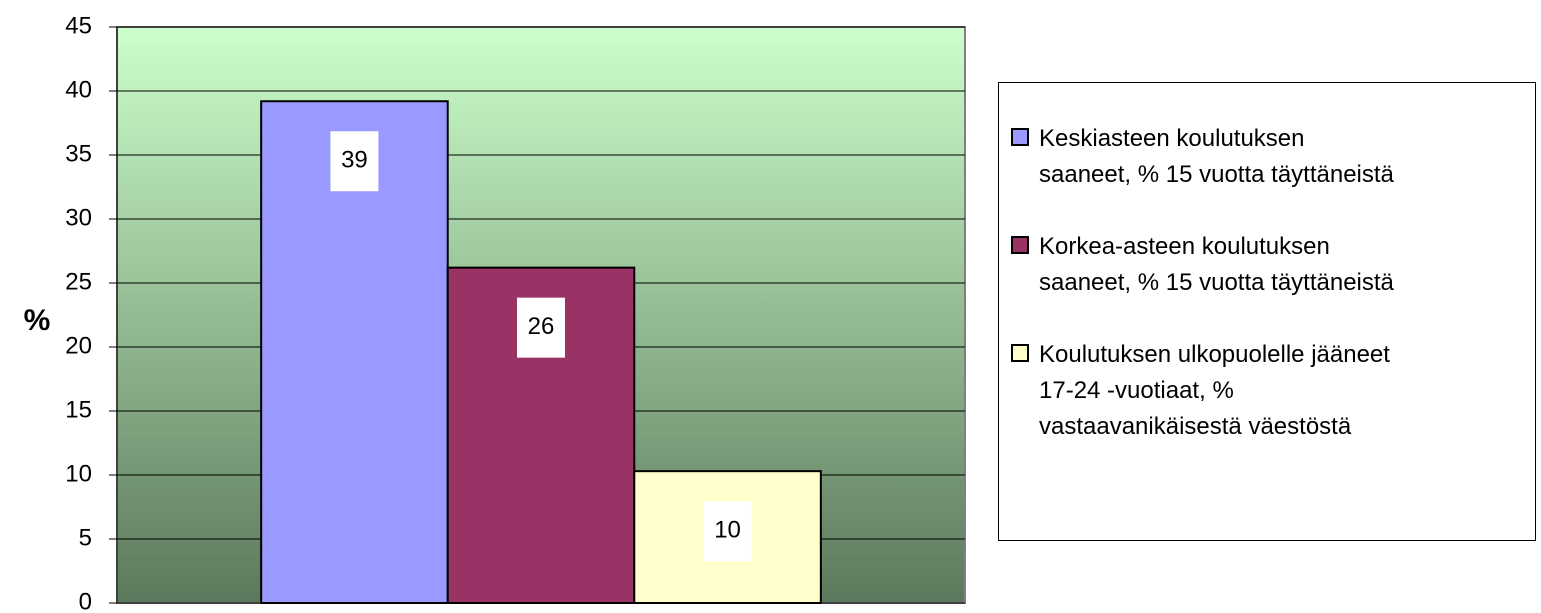 Image resolution: width=1541 pixels, height=613 pixels. I want to click on y-tick-label: 5, so click(85, 537).